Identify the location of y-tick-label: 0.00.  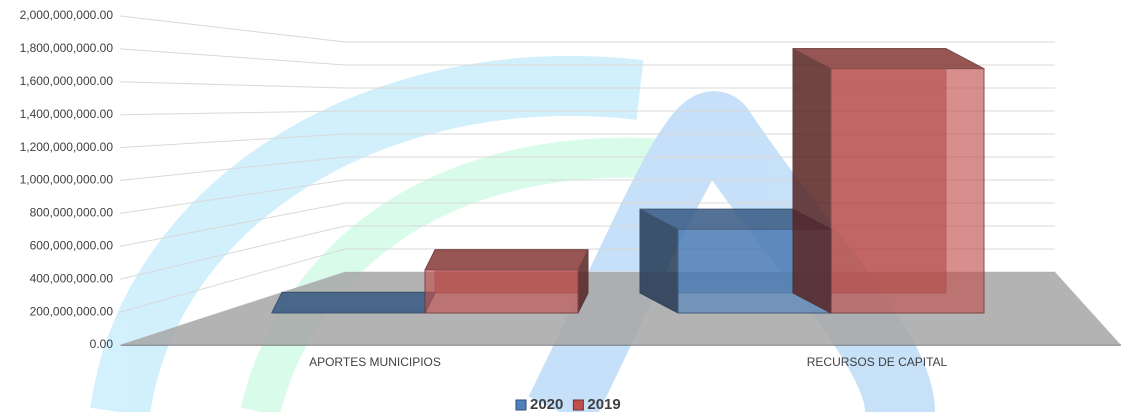
(102, 344).